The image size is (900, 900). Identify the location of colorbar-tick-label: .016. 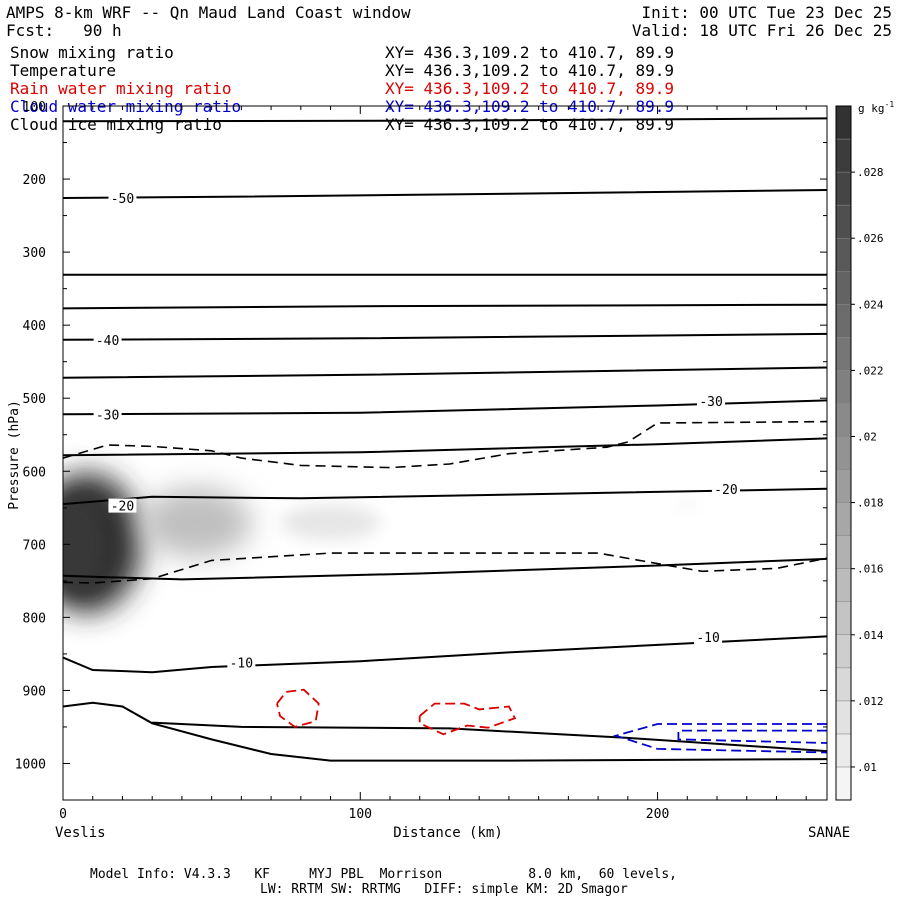
(870, 569).